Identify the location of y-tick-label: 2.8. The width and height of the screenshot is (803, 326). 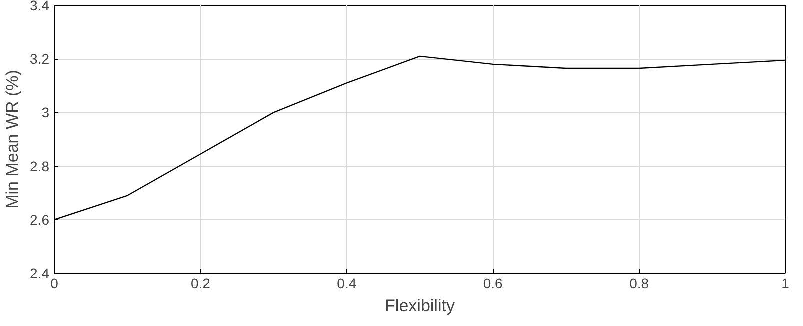
(40, 166).